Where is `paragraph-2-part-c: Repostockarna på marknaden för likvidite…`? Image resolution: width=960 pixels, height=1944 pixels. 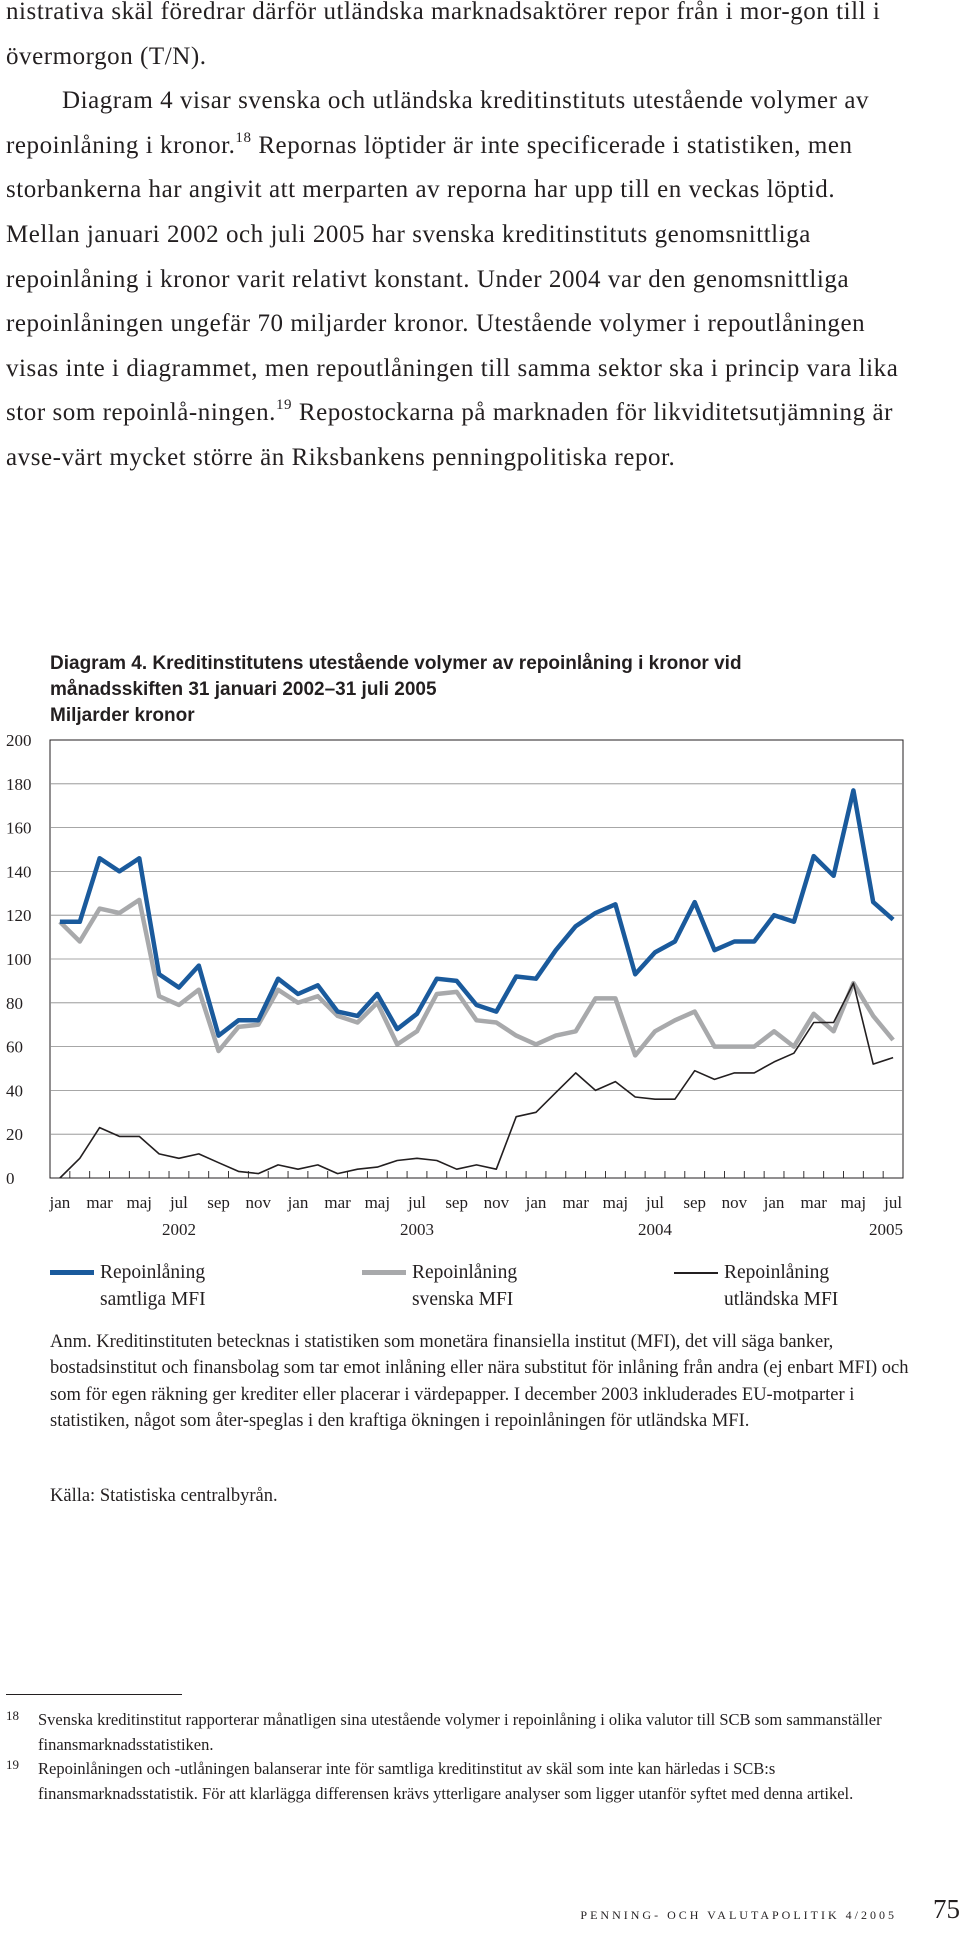
paragraph-2-part-c: Repostockarna på marknaden för likvidite… is located at coordinates (449, 435).